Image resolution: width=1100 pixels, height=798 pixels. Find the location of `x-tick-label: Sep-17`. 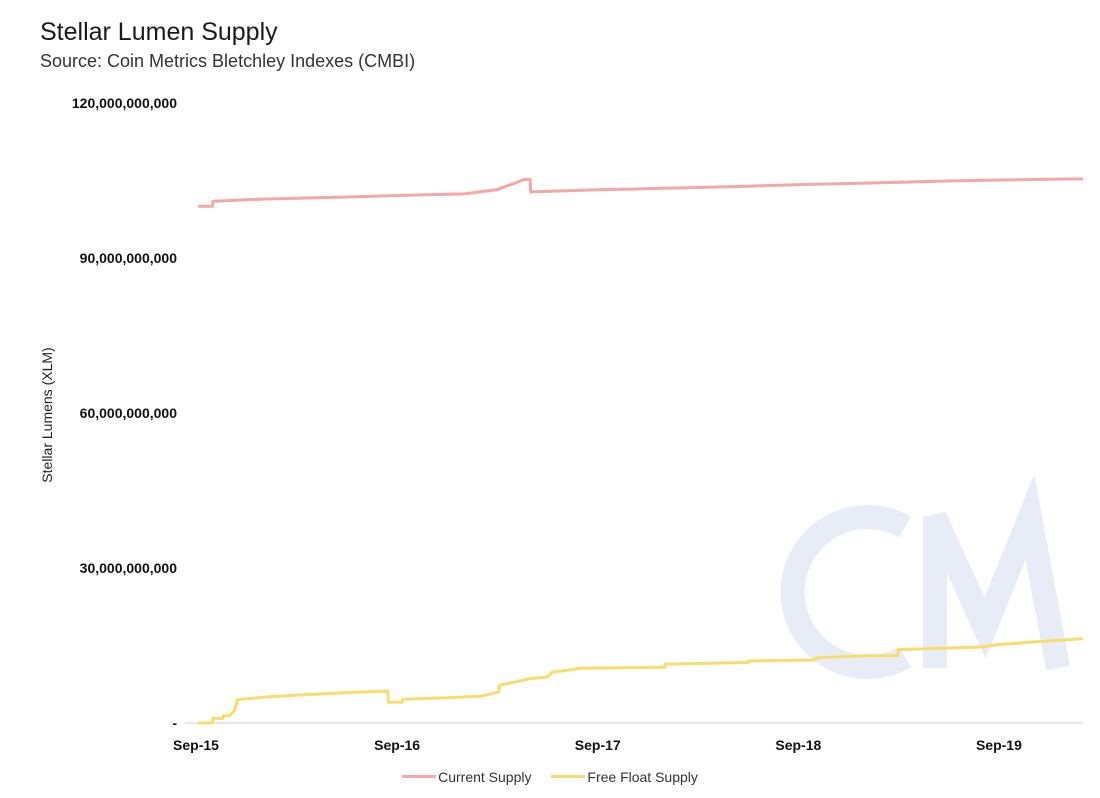

x-tick-label: Sep-17 is located at coordinates (598, 745).